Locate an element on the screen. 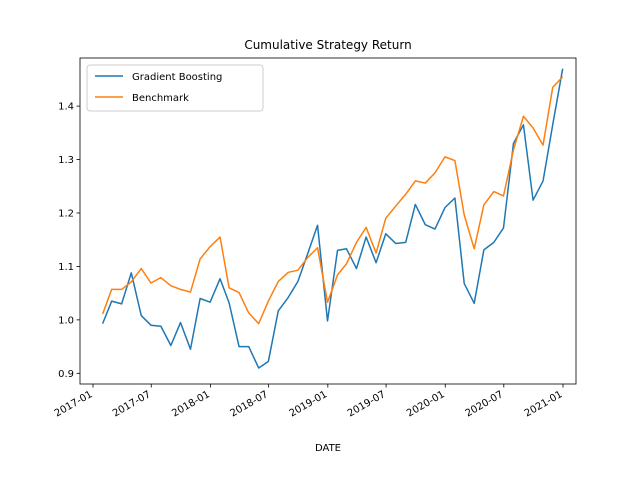  x-tick-label: 2018-07 is located at coordinates (249, 404).